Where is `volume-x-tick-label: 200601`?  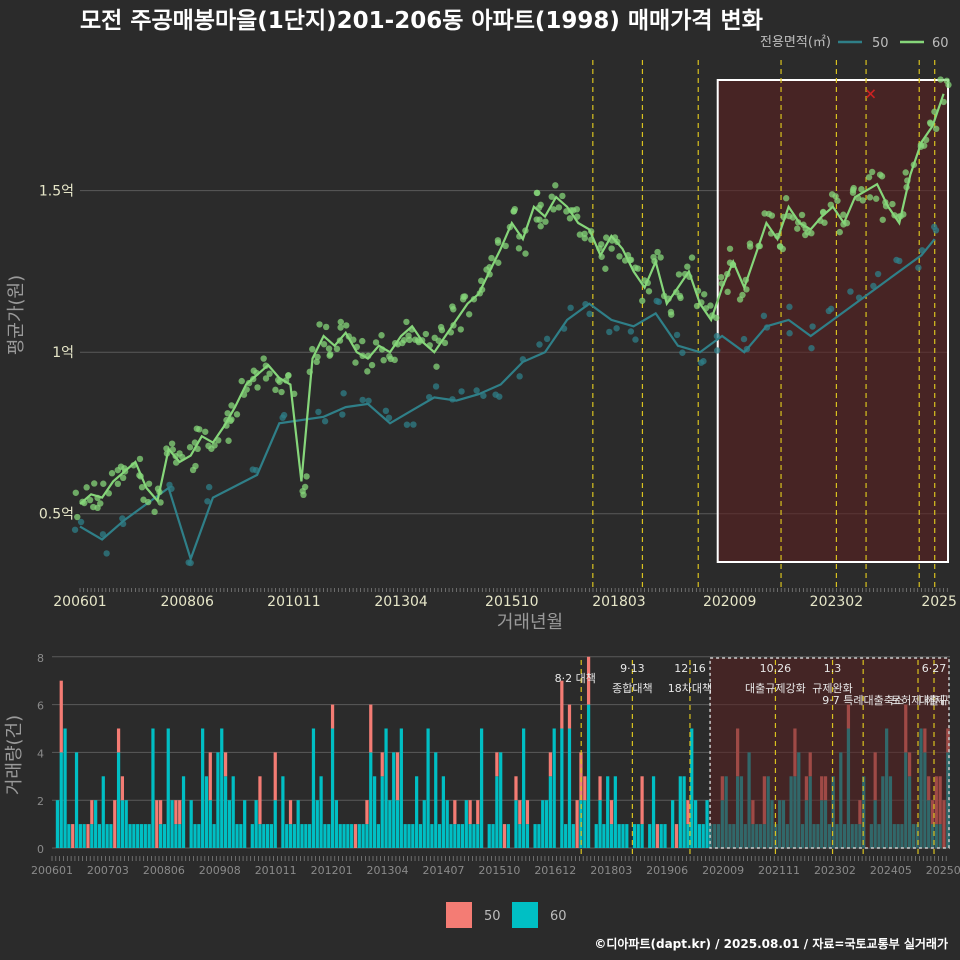
volume-x-tick-label: 200601 is located at coordinates (52, 870).